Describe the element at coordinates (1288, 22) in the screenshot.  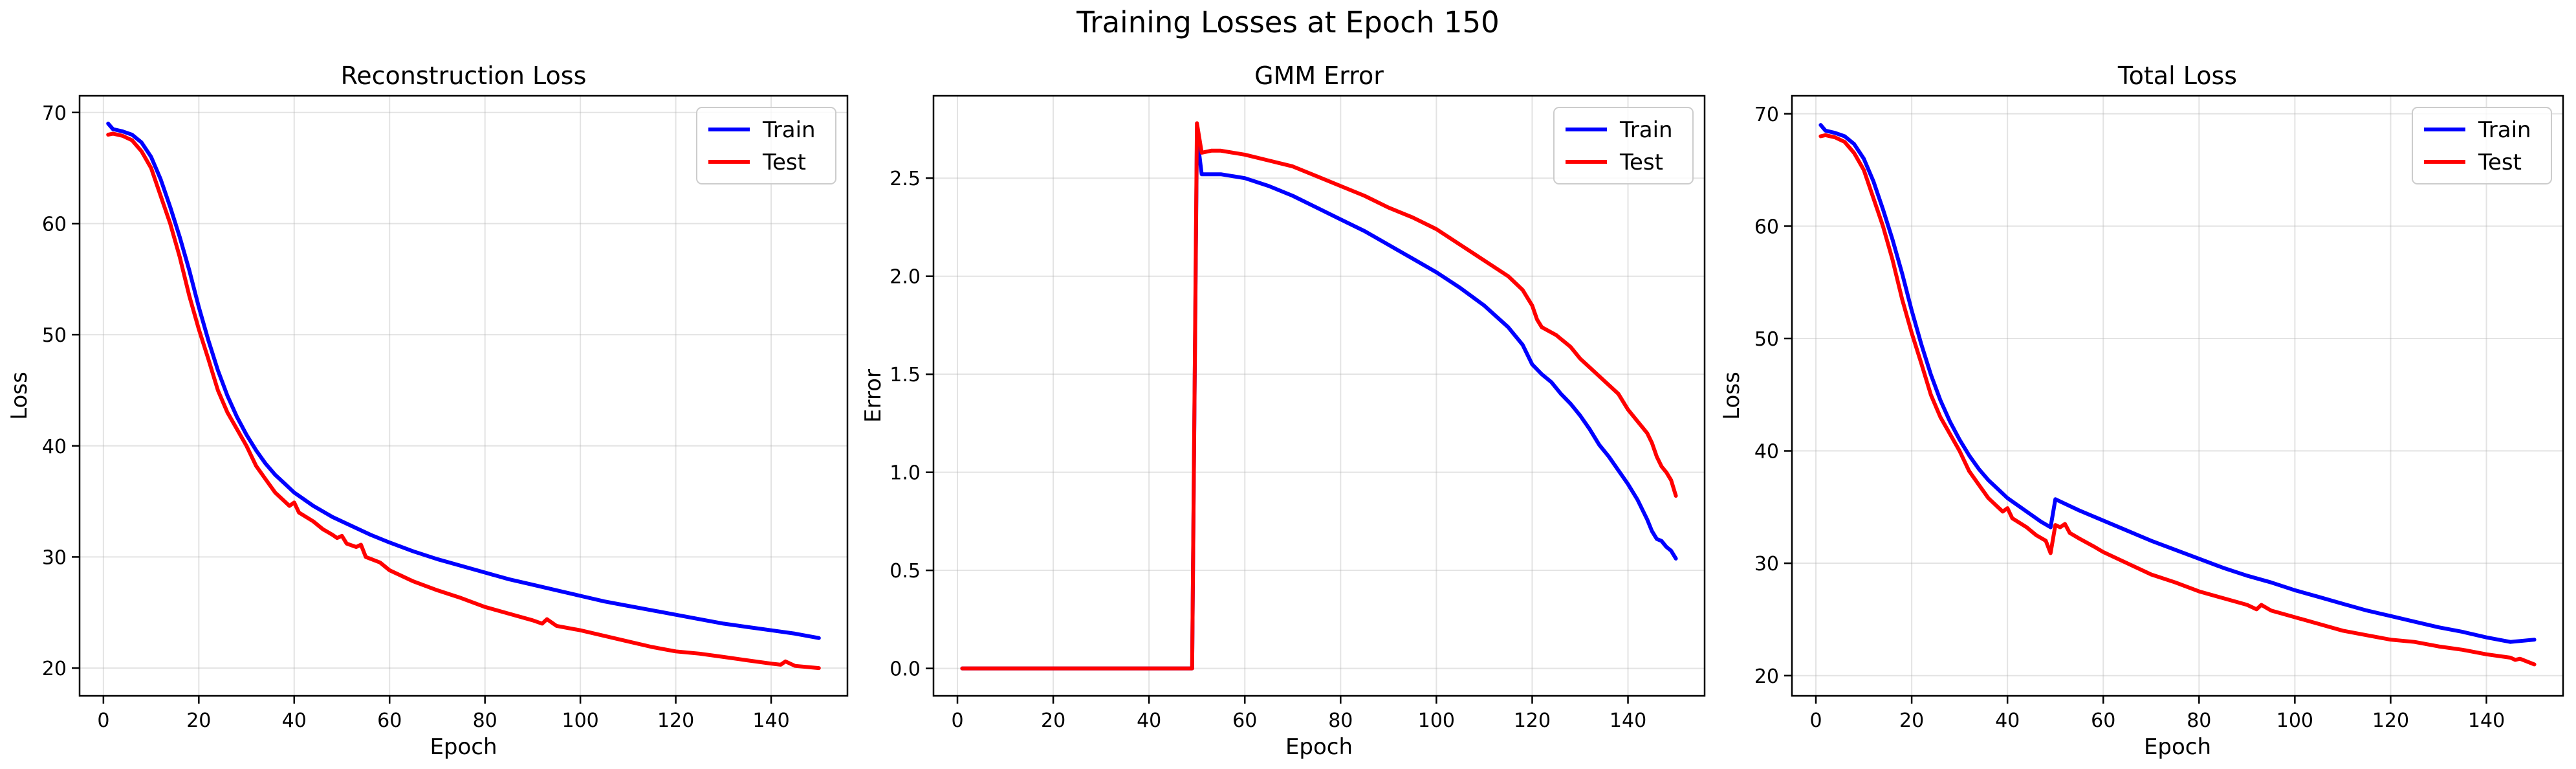
I see `figure-title: Training Losses at Epoch 150` at that location.